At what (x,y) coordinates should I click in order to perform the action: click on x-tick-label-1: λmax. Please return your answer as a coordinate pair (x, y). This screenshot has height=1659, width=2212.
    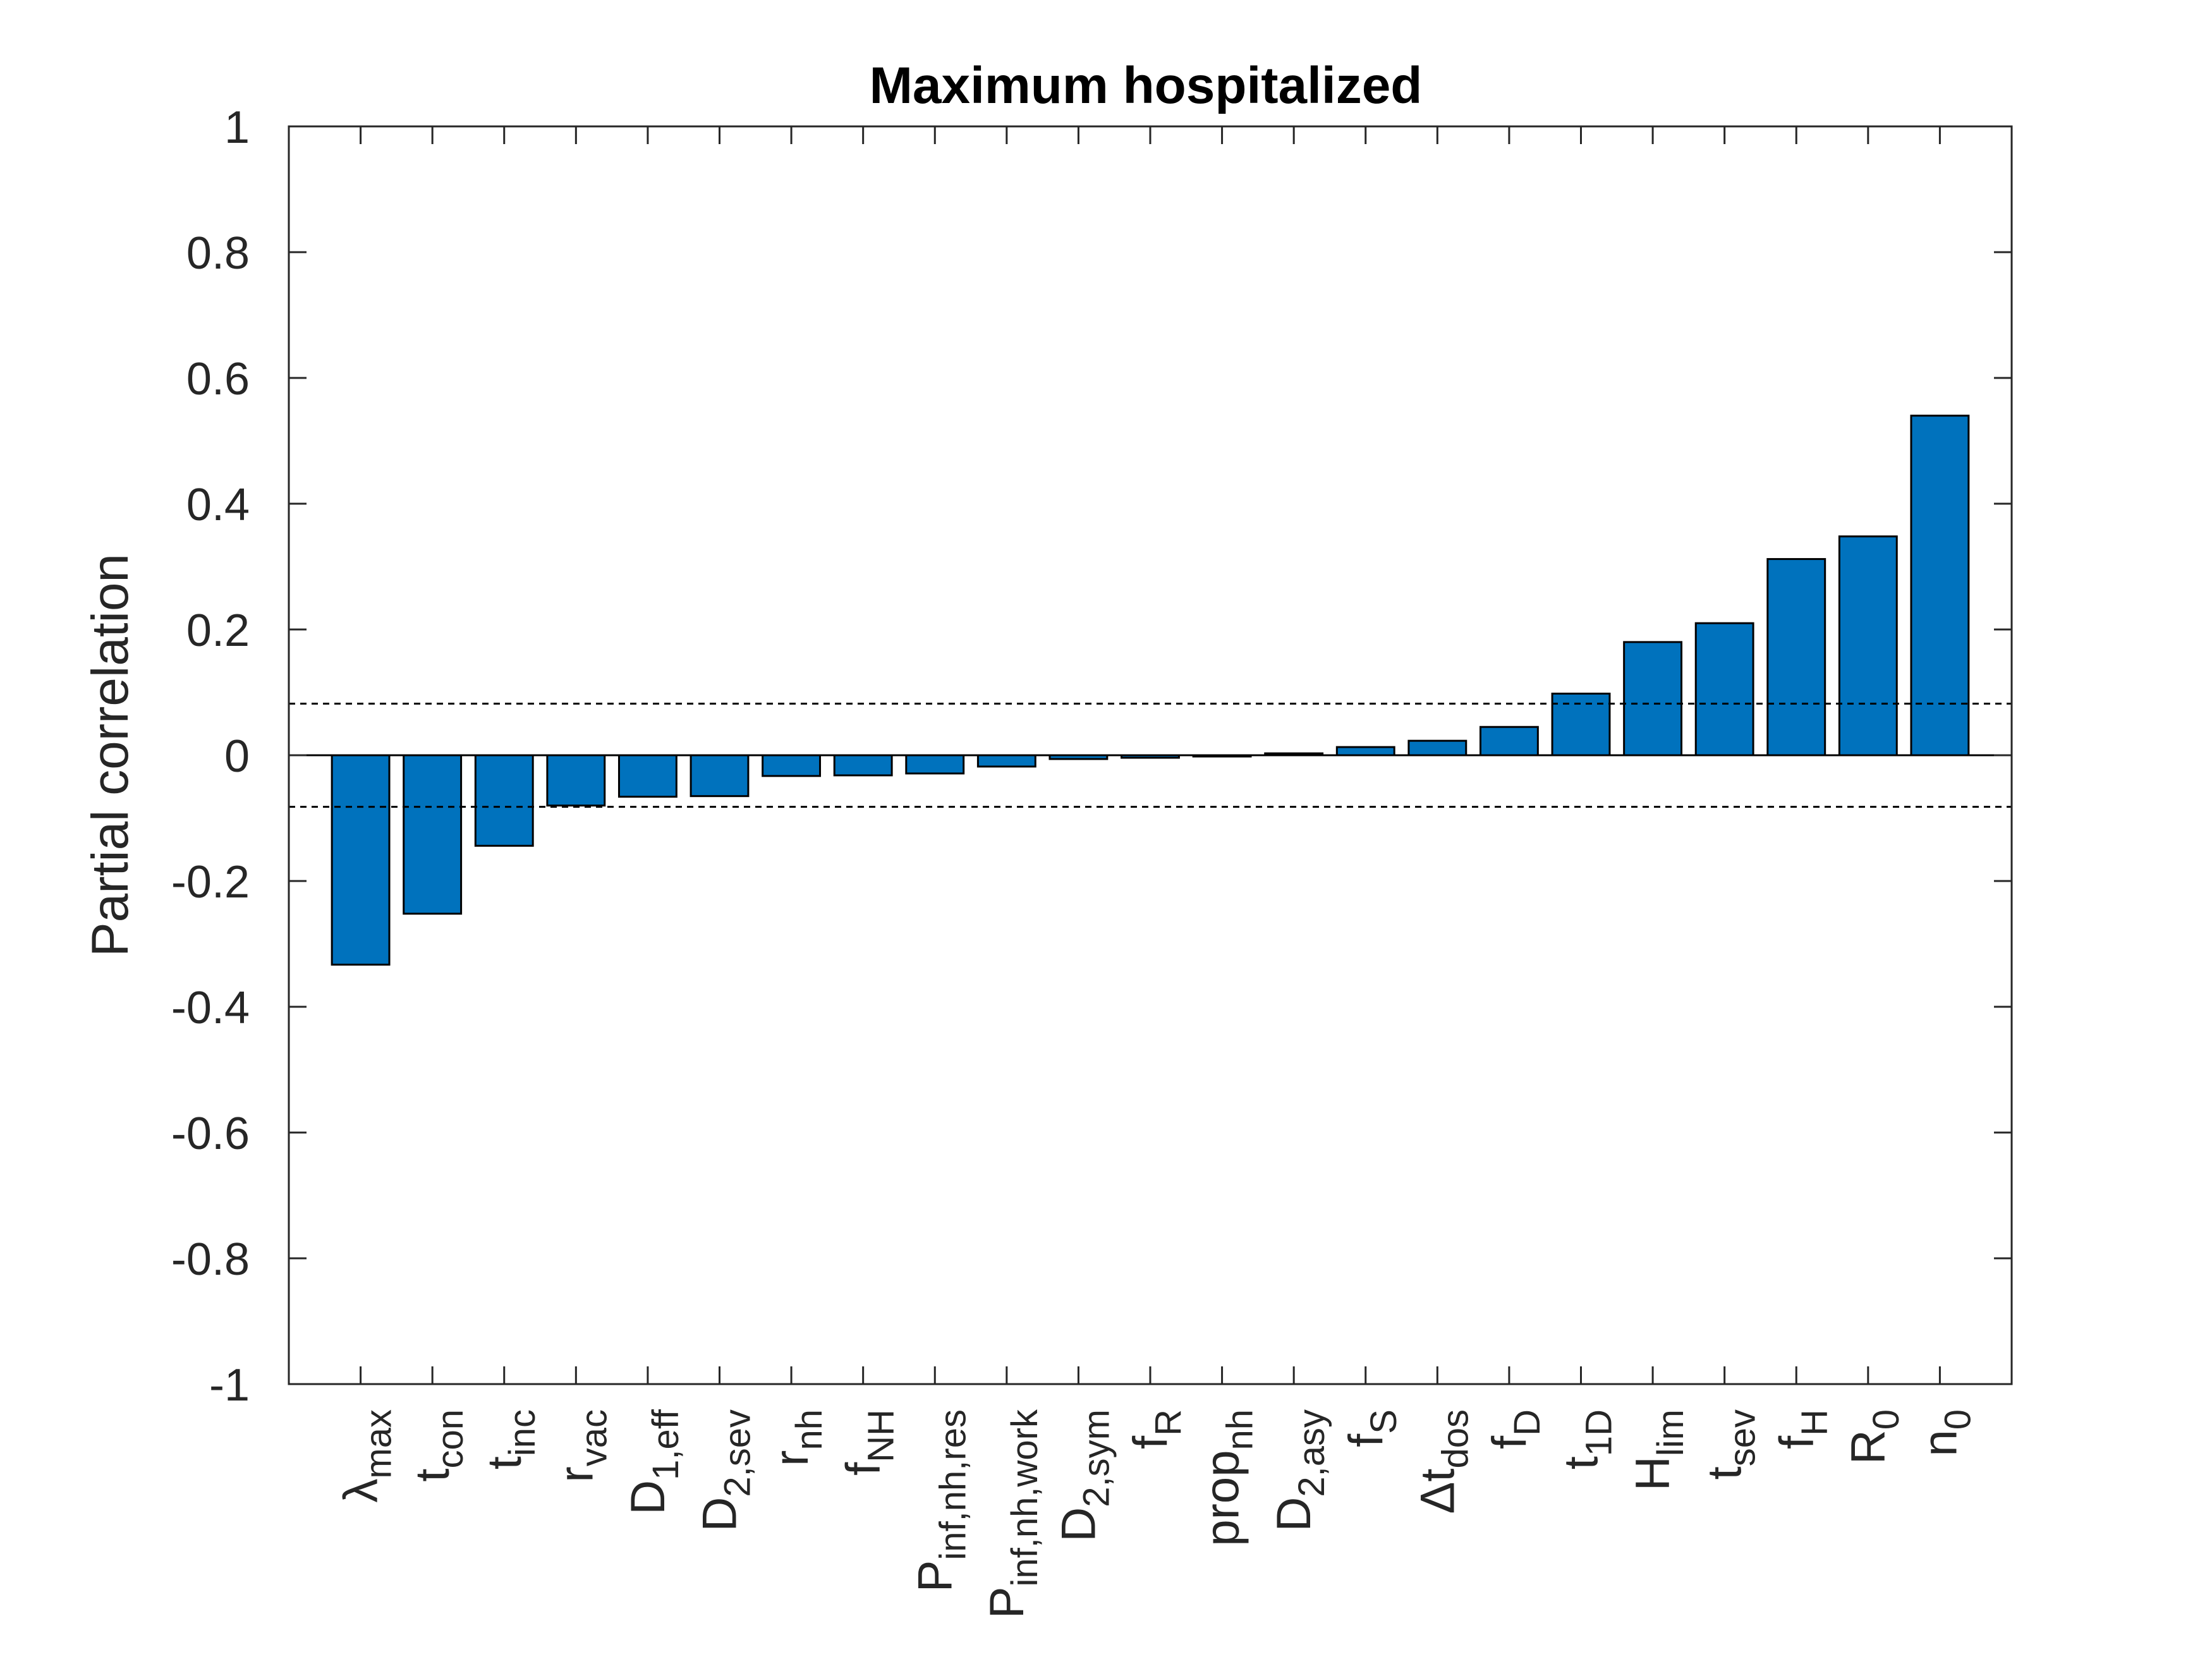
    Looking at the image, I should click on (366, 1456).